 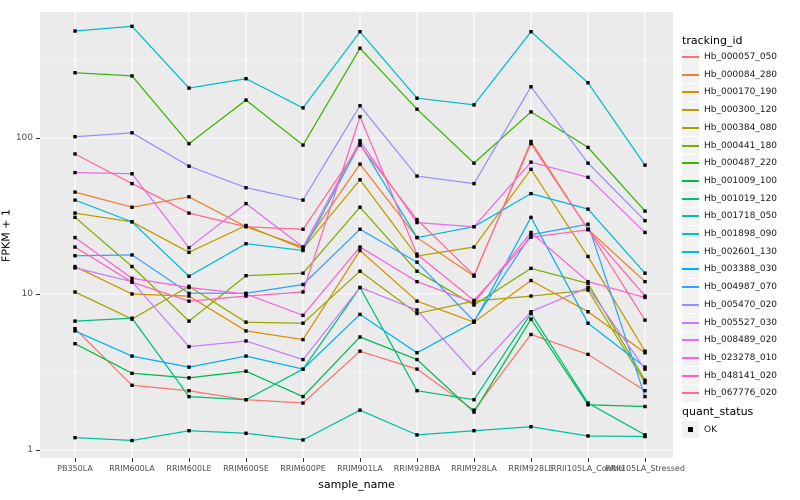 I want to click on legend-item-Hb_048141_020: Hb_048141_020, so click(x=730, y=376).